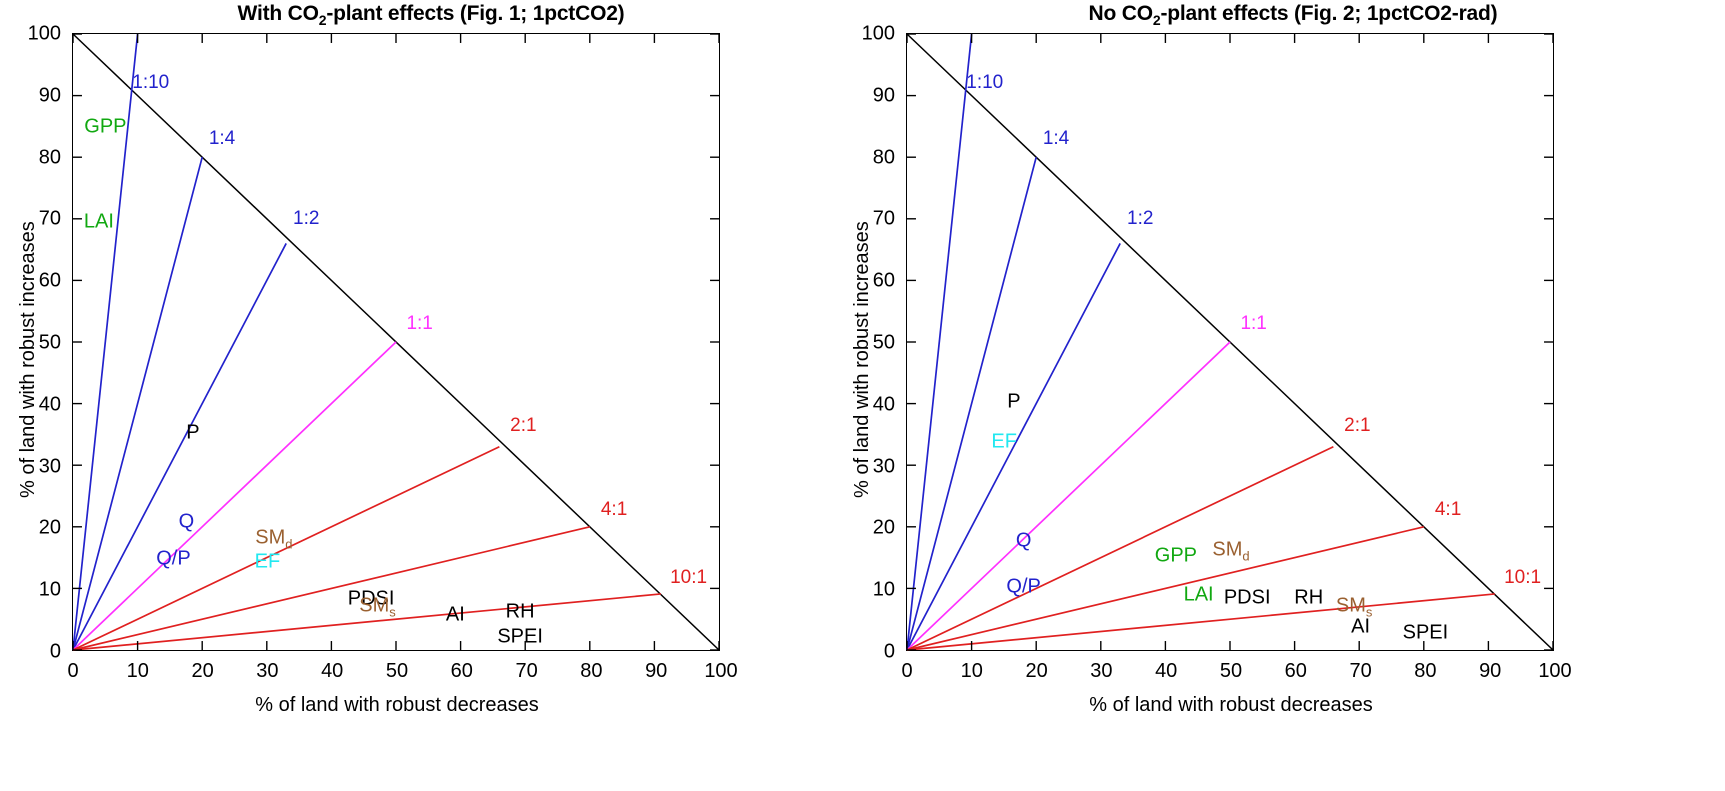 Image resolution: width=1725 pixels, height=791 pixels. What do you see at coordinates (889, 651) in the screenshot?
I see `y-tick-label: 0` at bounding box center [889, 651].